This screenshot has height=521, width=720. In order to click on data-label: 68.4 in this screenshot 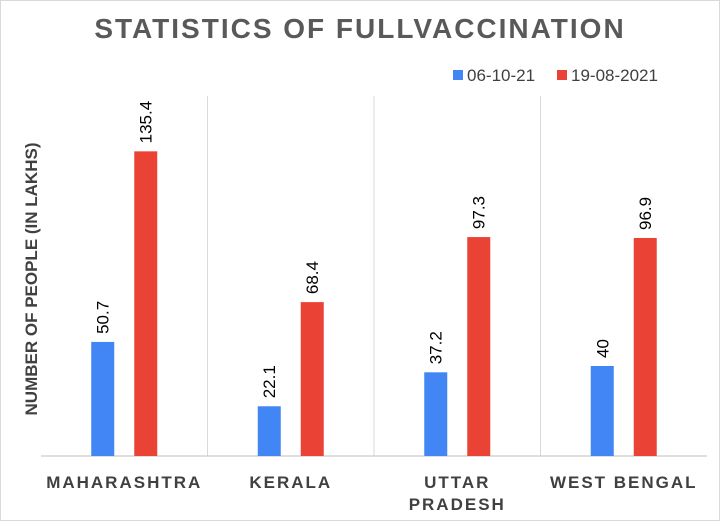, I will do `click(312, 277)`.